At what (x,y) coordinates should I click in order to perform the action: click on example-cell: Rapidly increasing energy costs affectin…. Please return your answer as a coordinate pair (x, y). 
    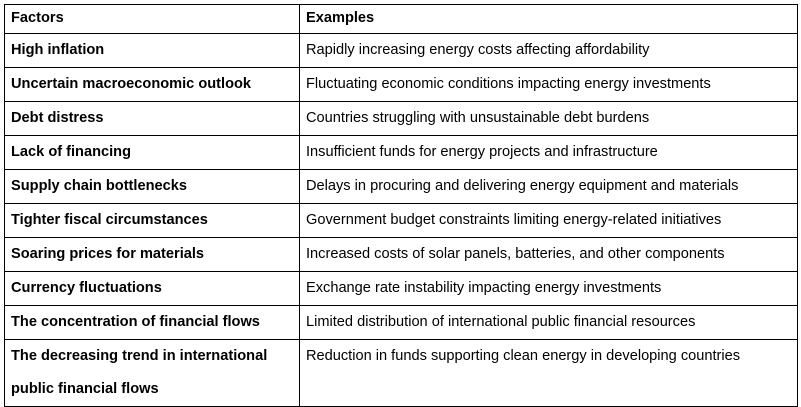
    Looking at the image, I should click on (548, 50).